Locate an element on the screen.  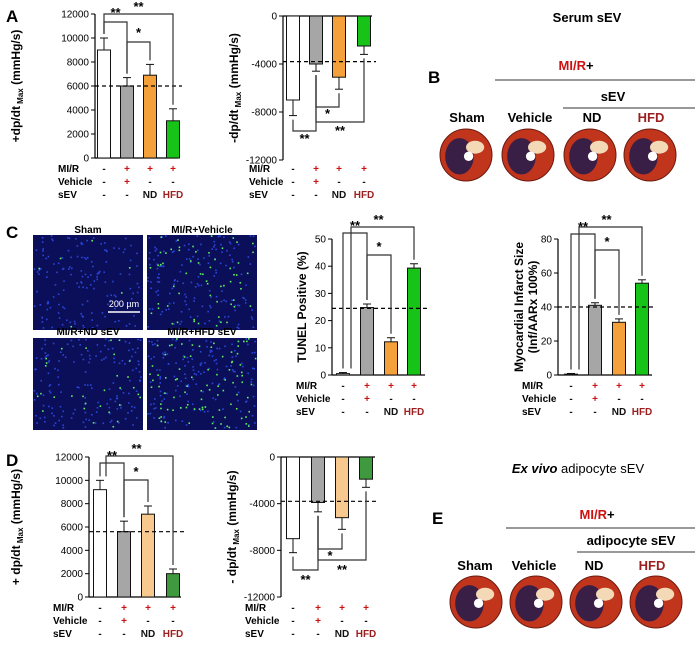
condition-value-1-2: - is located at coordinates (149, 182).